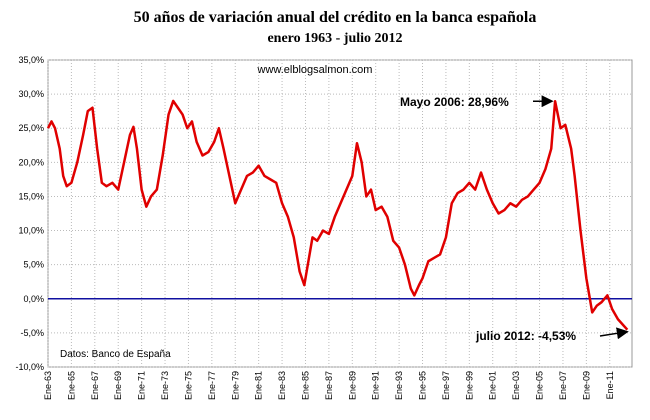 This screenshot has width=650, height=420. Describe the element at coordinates (334, 38) in the screenshot. I see `chart-subtitle: enero 1963 - julio 2012` at that location.